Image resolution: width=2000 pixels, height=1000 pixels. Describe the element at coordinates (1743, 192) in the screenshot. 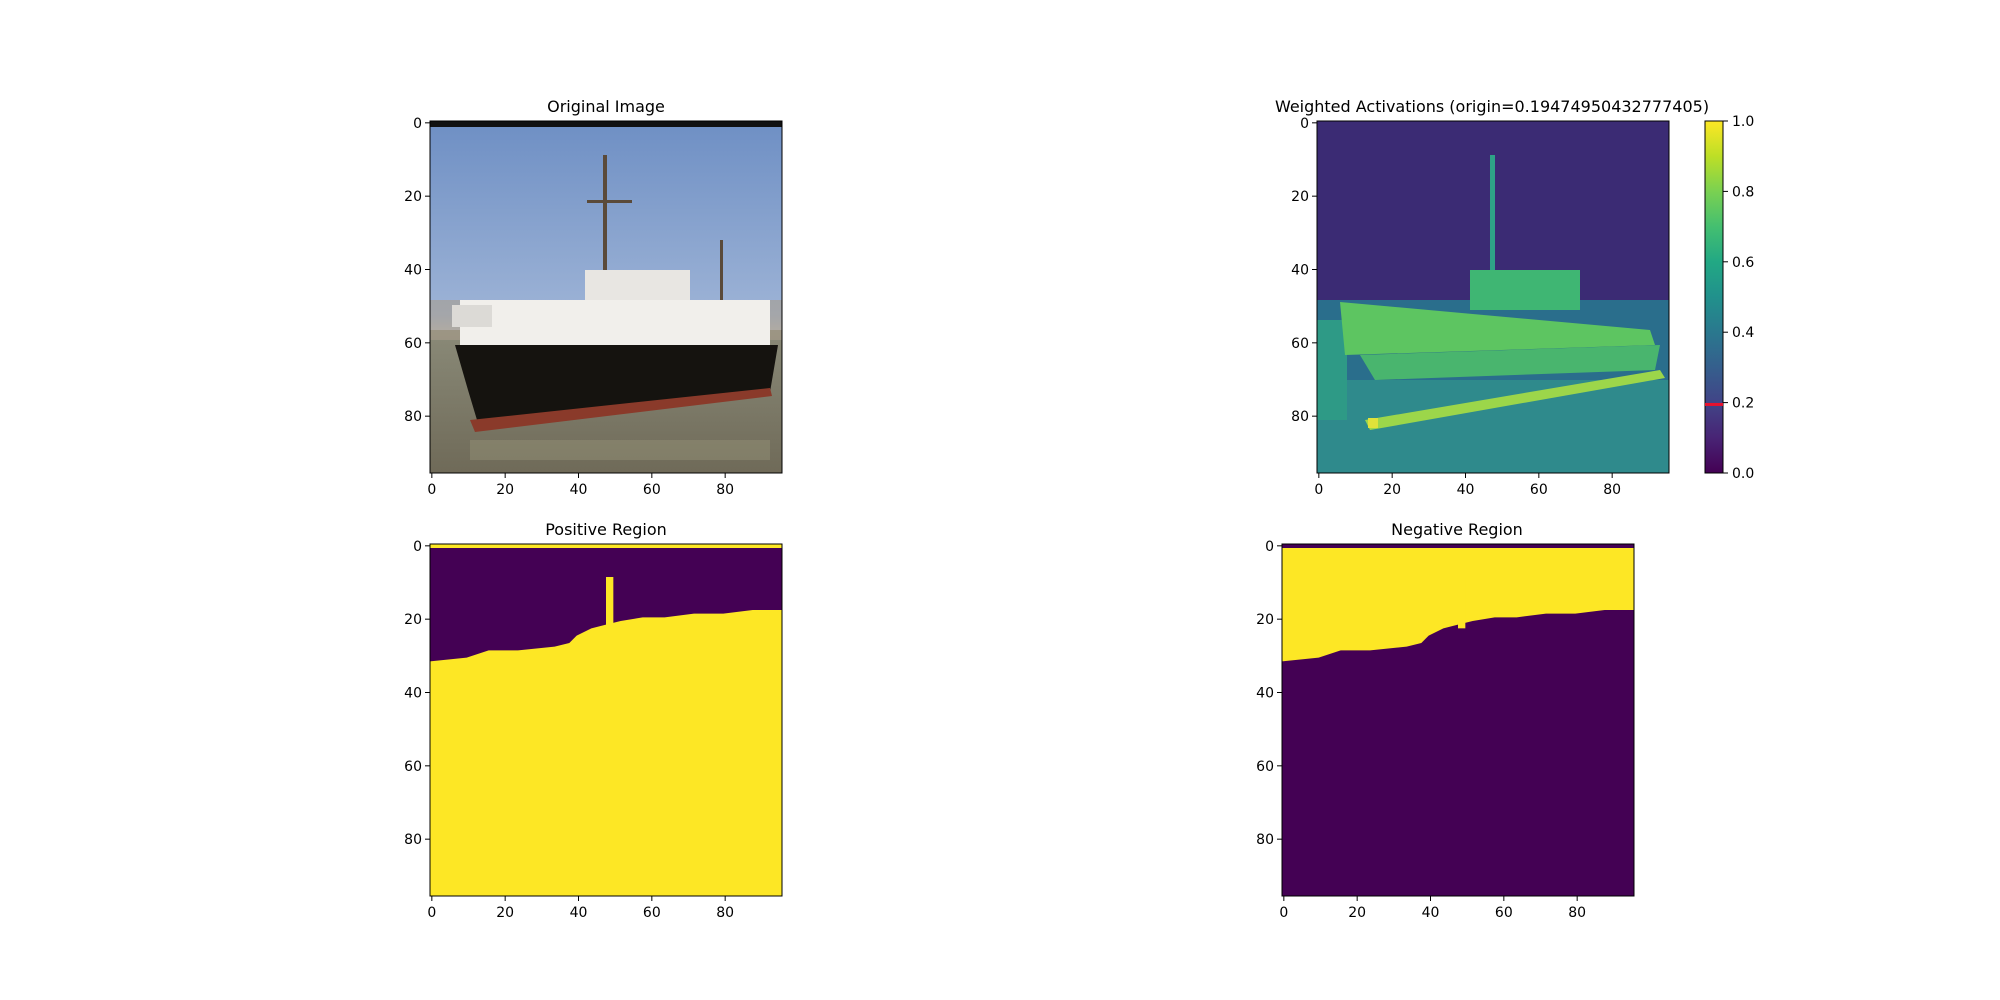

I see `colorbar-tick-label: 0.8` at that location.